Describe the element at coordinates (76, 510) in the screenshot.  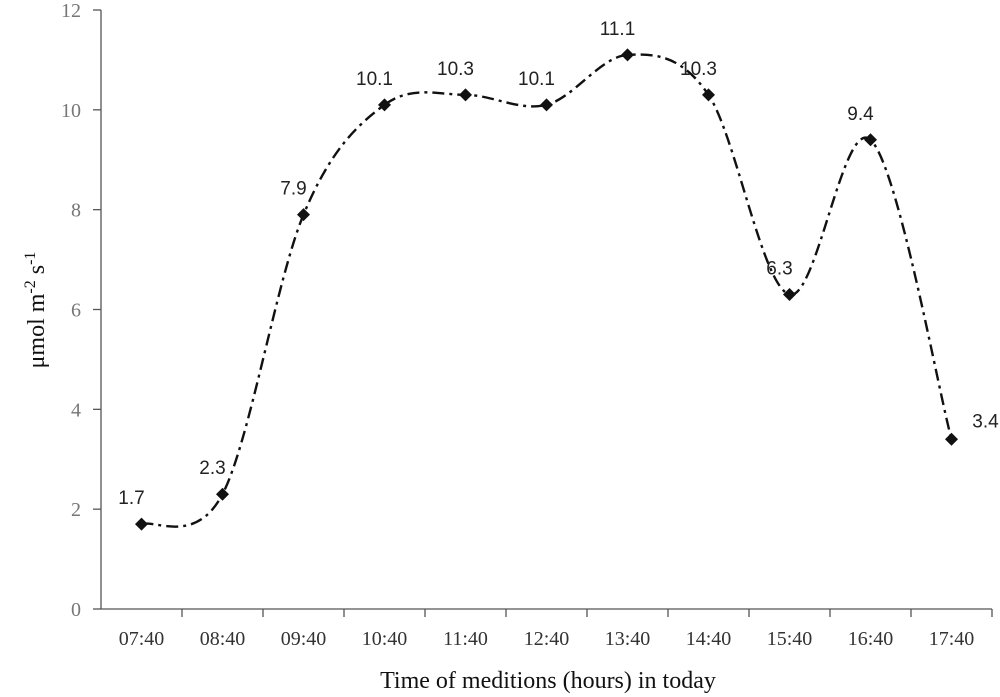
I see `y-tick-label-2: 2` at that location.